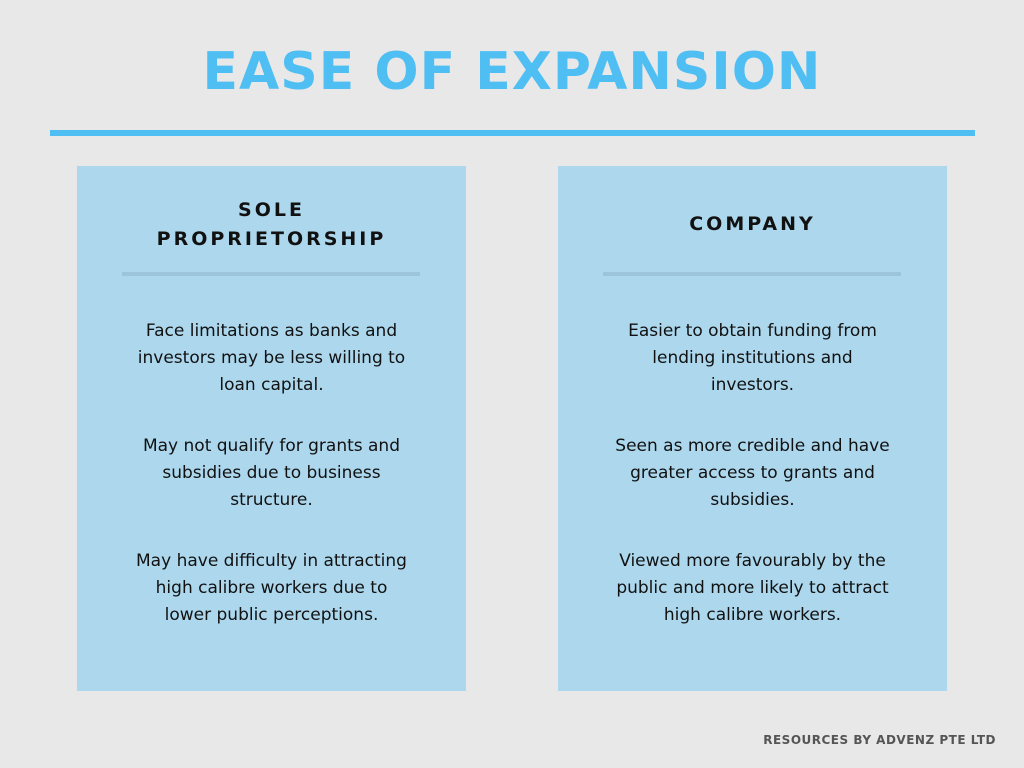 This screenshot has width=1024, height=768. I want to click on card-heading-company: COMPANY, so click(752, 224).